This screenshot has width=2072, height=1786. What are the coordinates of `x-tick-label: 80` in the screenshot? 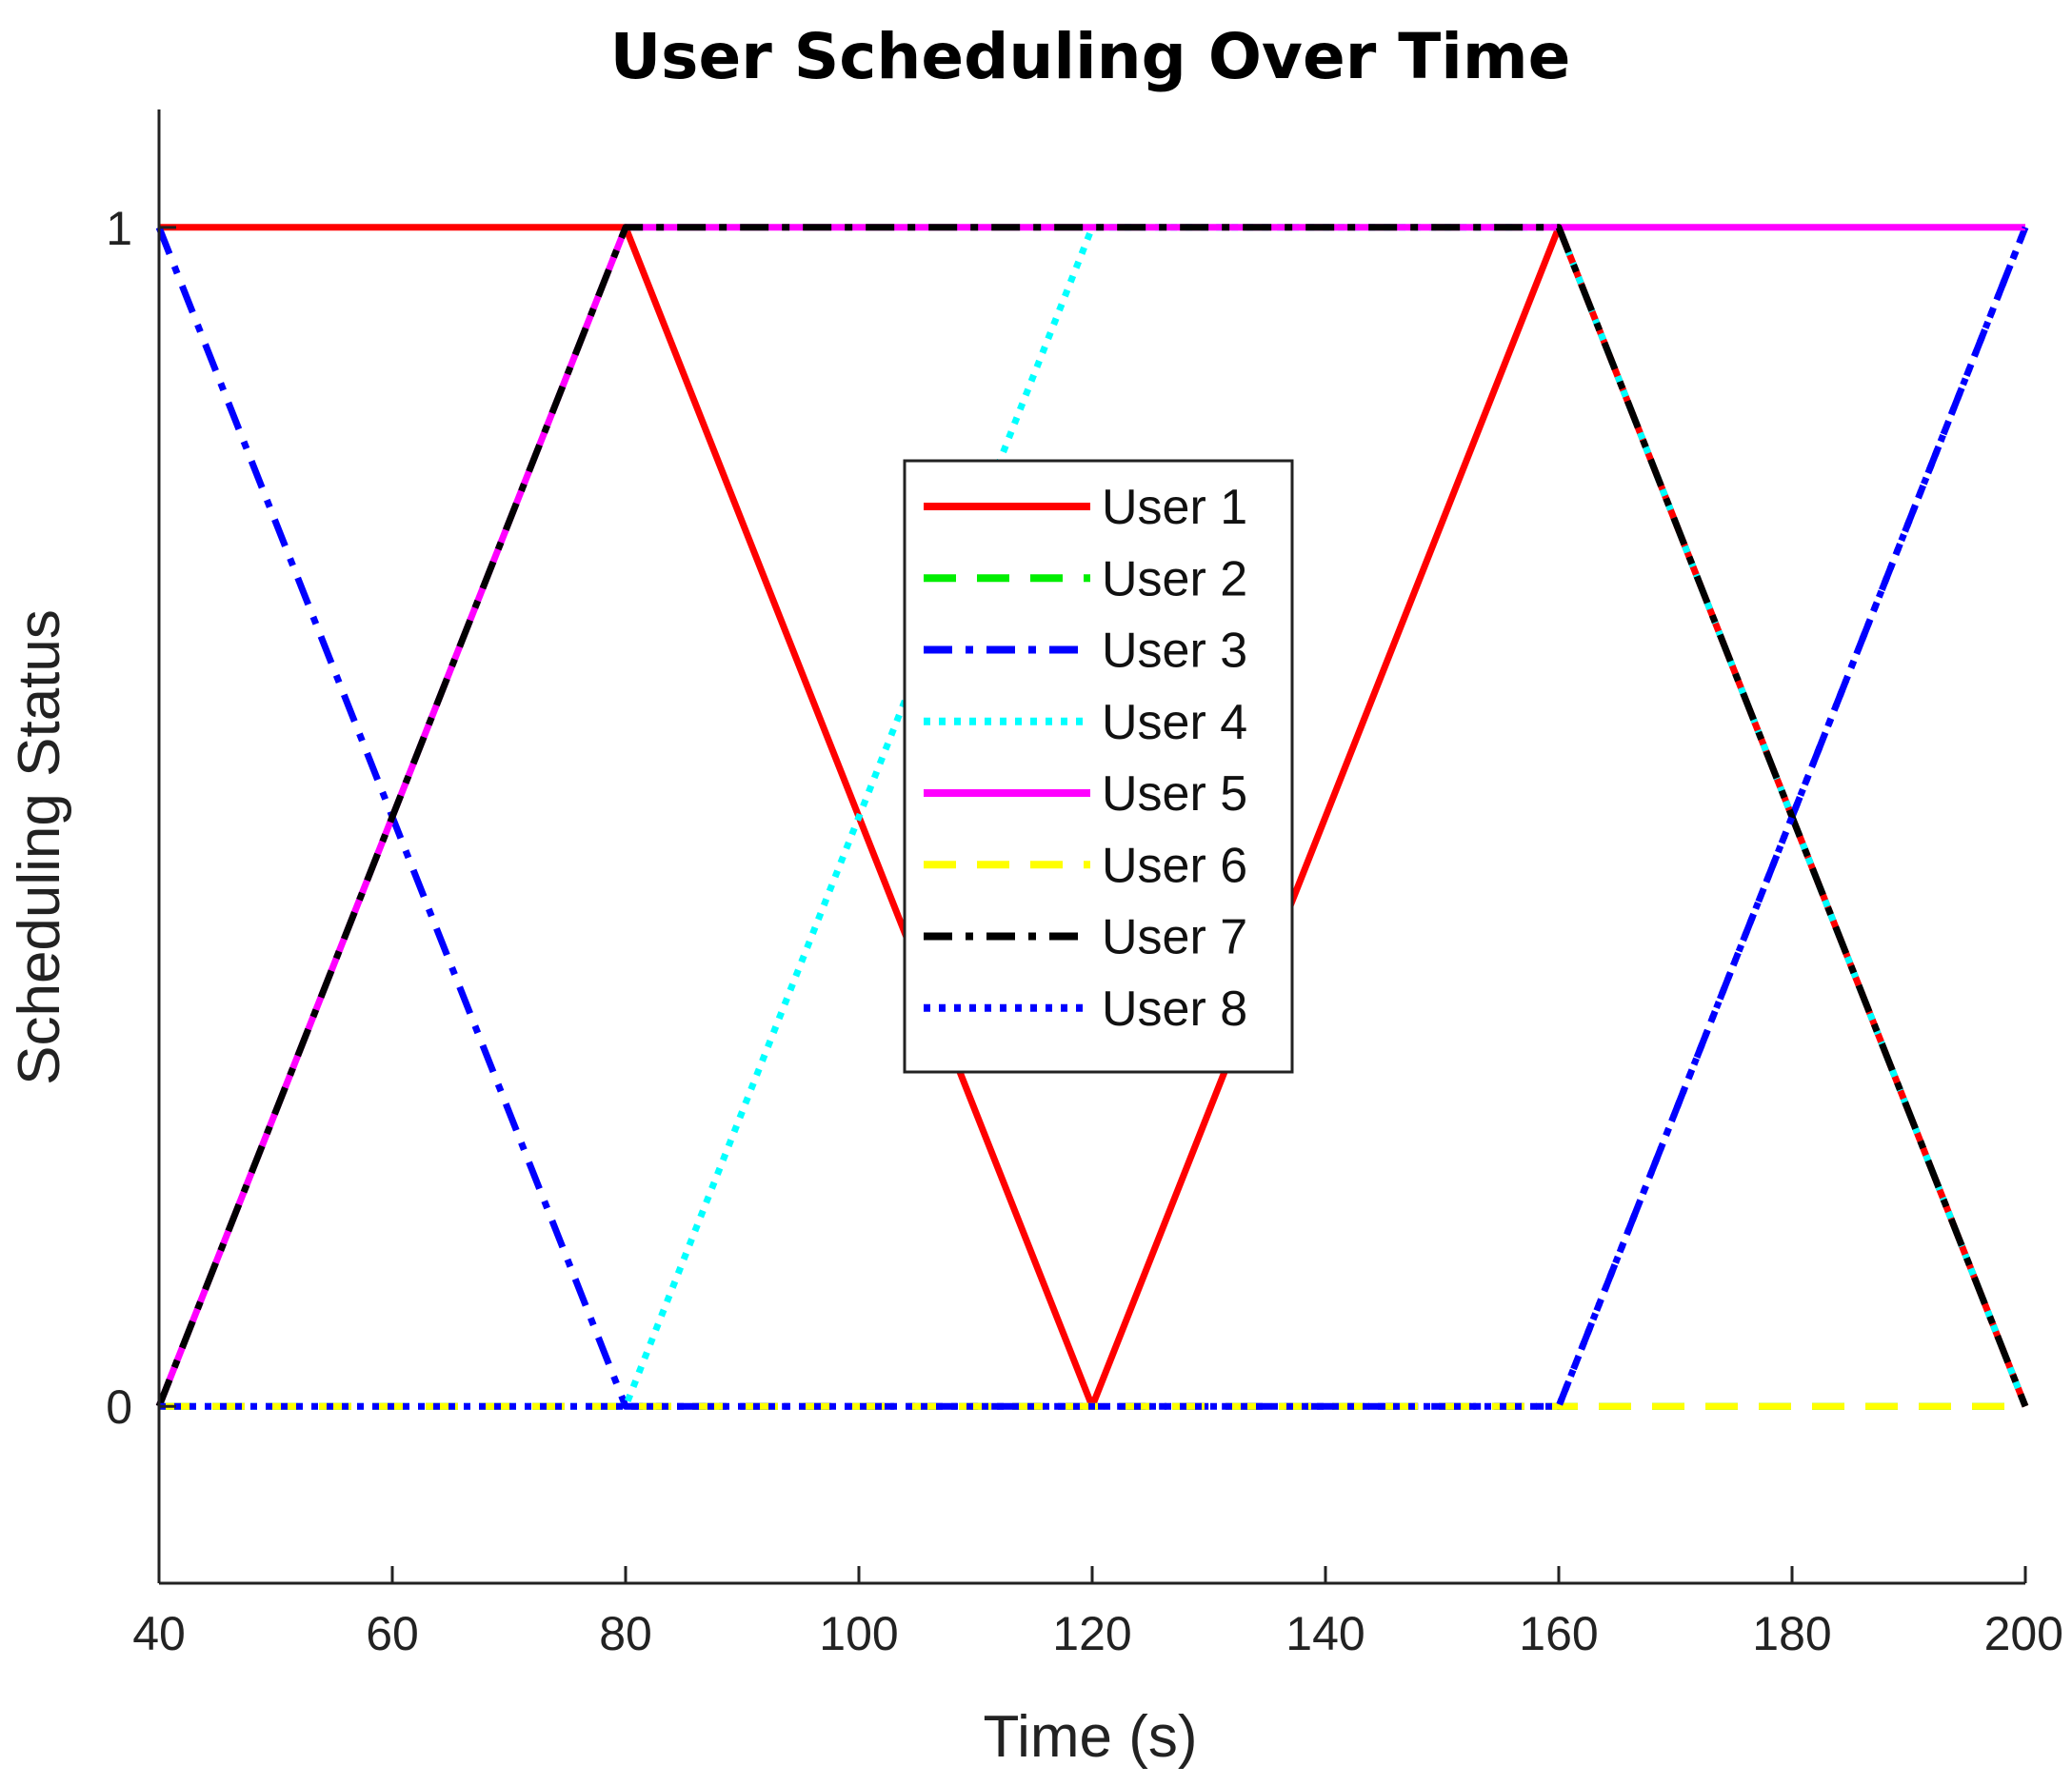 It's located at (625, 1633).